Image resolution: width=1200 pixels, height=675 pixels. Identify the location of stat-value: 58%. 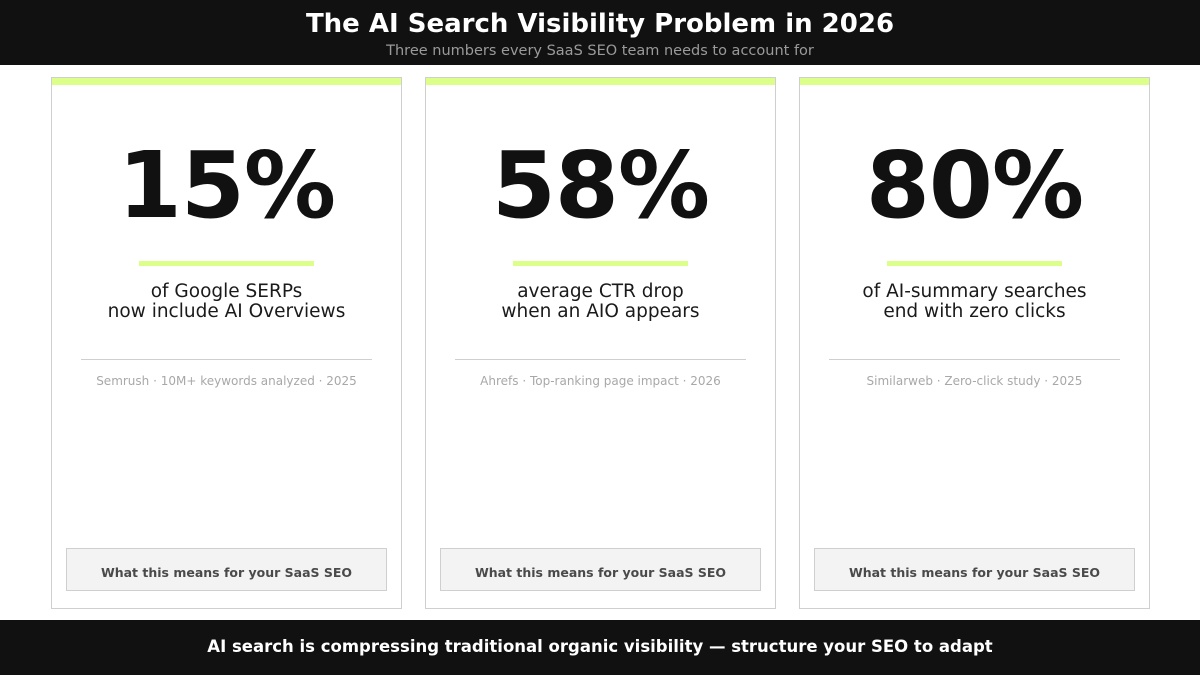
(600, 185).